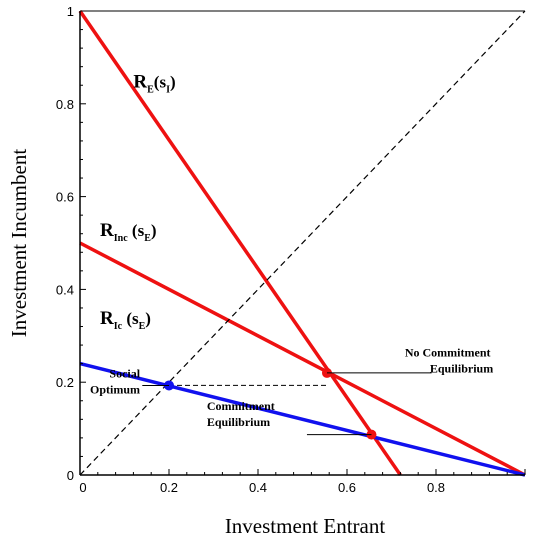 The width and height of the screenshot is (537, 546). Describe the element at coordinates (169, 487) in the screenshot. I see `x-tick-label: 0.2` at that location.